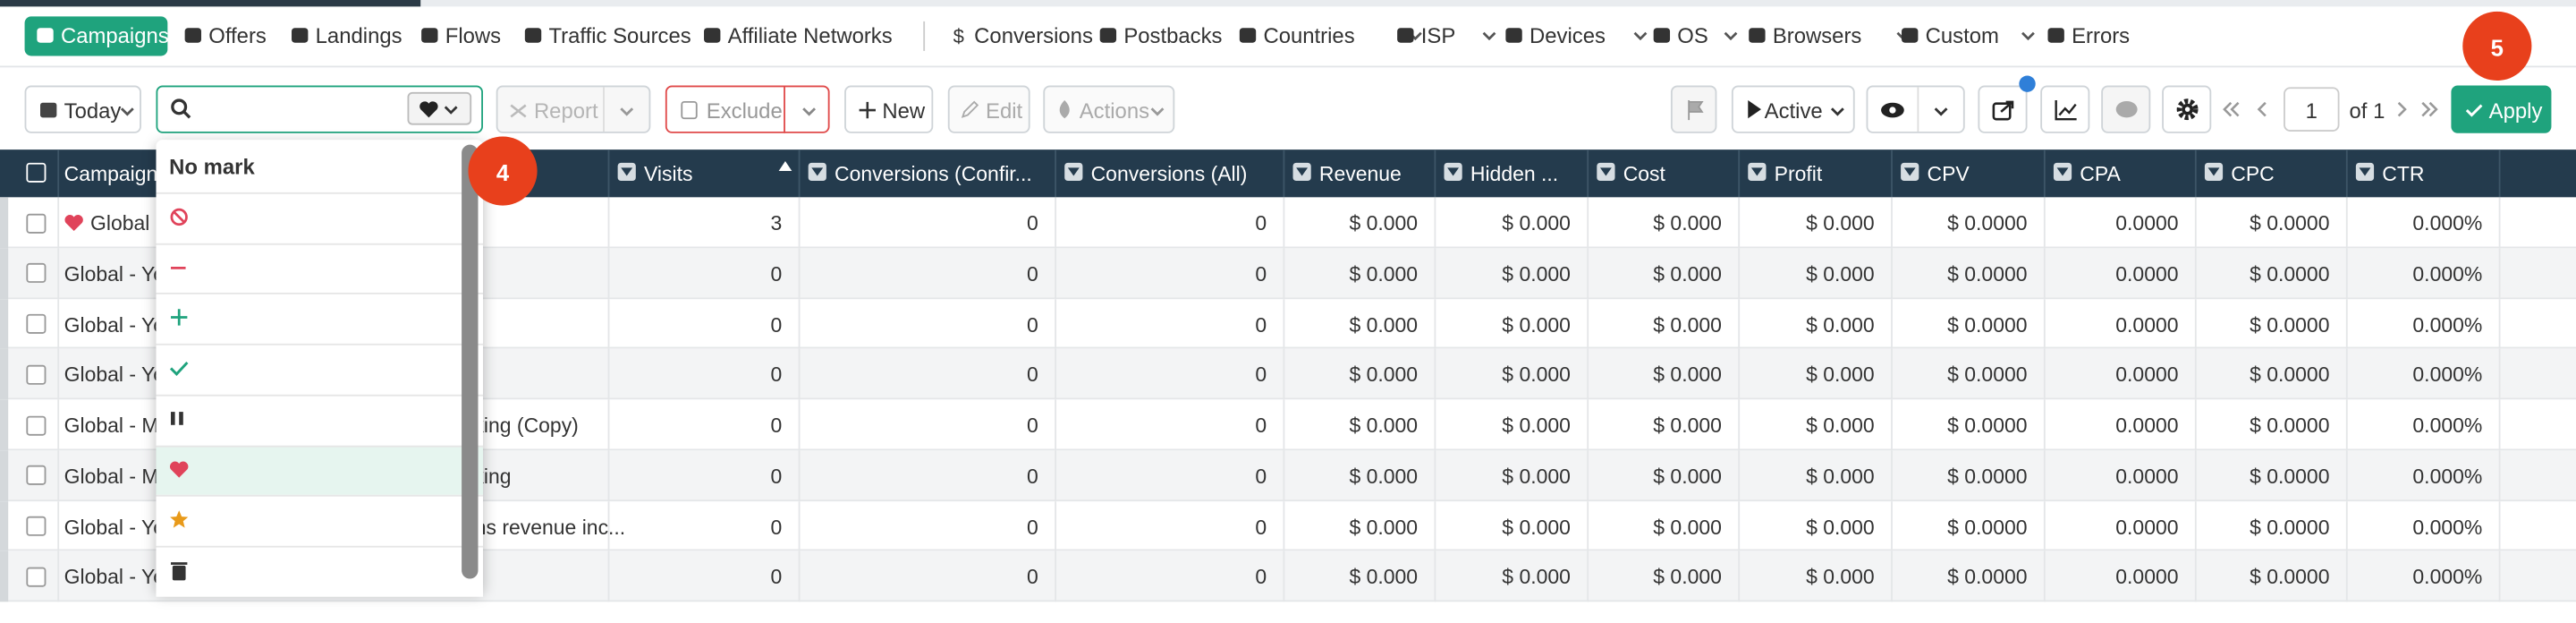  What do you see at coordinates (1793, 109) in the screenshot?
I see `status-button: Active` at bounding box center [1793, 109].